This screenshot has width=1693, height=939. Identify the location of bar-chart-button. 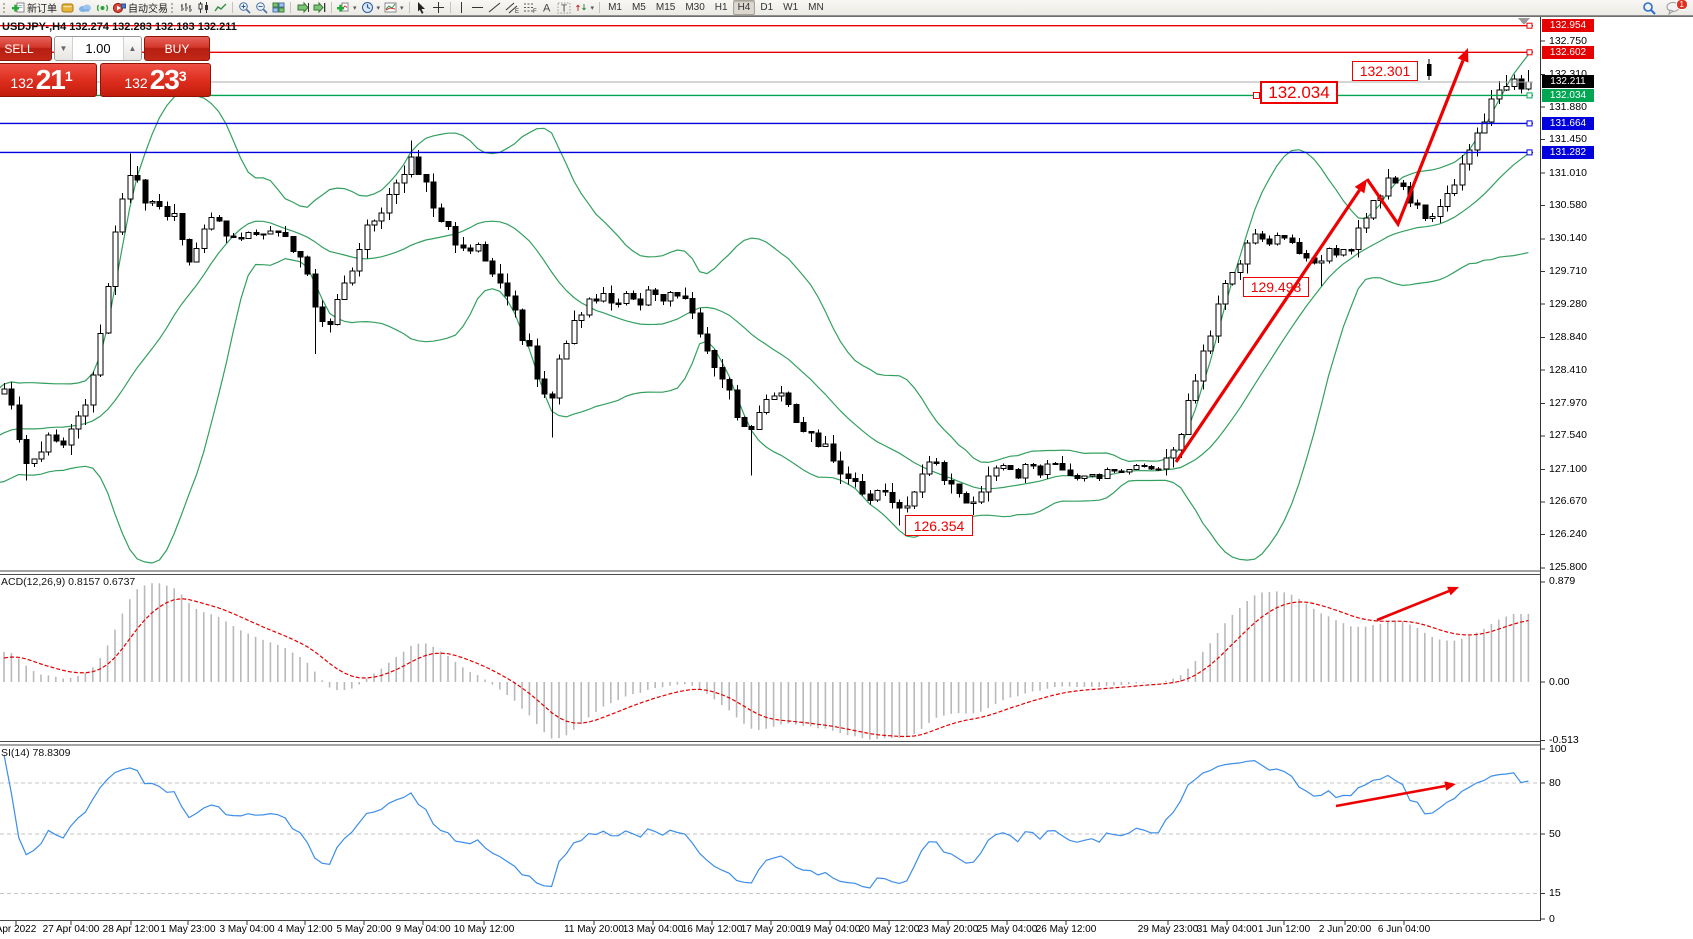
(186, 8).